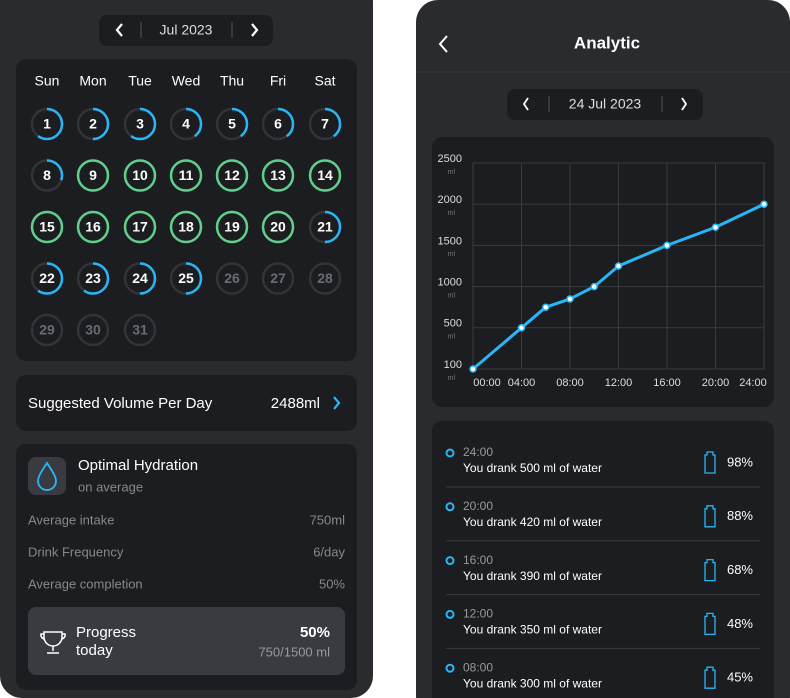 The height and width of the screenshot is (698, 790). Describe the element at coordinates (232, 124) in the screenshot. I see `day-label: 5` at that location.